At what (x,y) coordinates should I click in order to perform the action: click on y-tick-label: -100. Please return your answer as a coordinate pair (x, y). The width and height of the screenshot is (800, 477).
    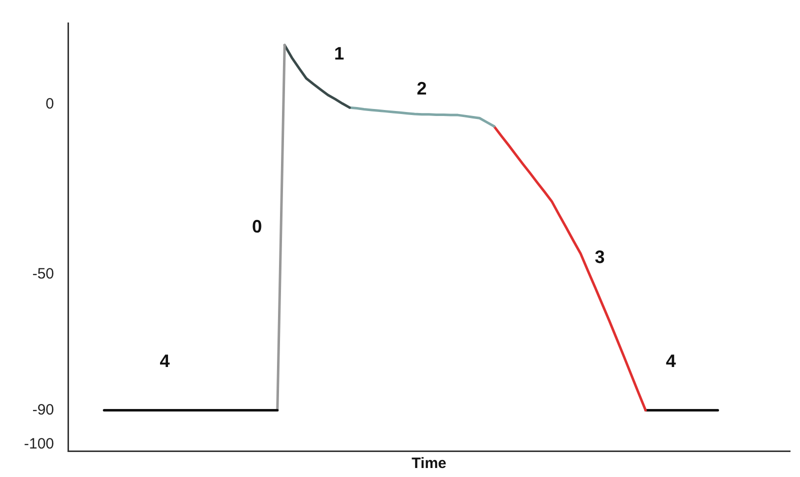
    Looking at the image, I should click on (39, 443).